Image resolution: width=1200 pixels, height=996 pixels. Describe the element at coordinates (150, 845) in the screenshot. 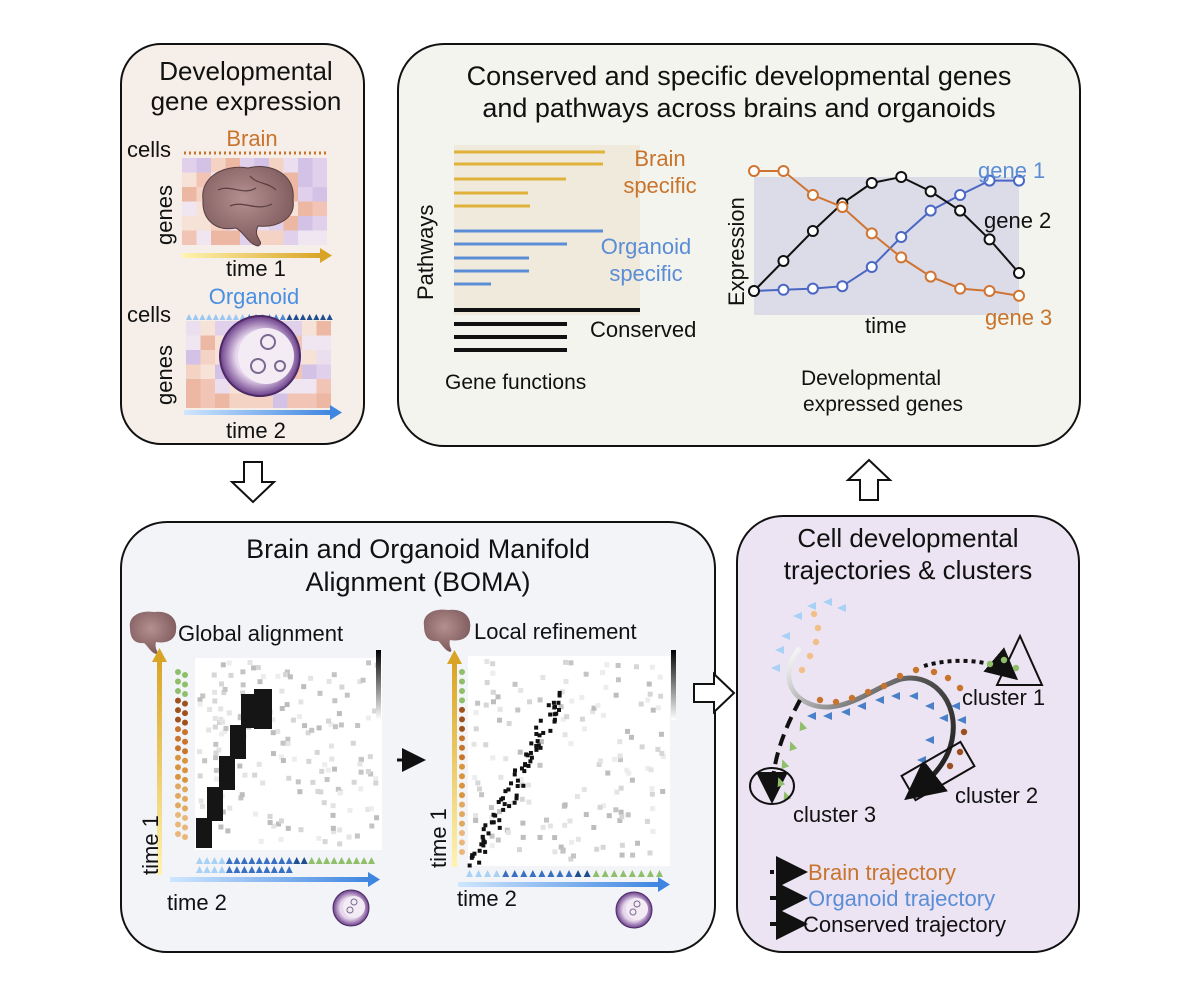

I see `global-time1-label: time 1` at that location.